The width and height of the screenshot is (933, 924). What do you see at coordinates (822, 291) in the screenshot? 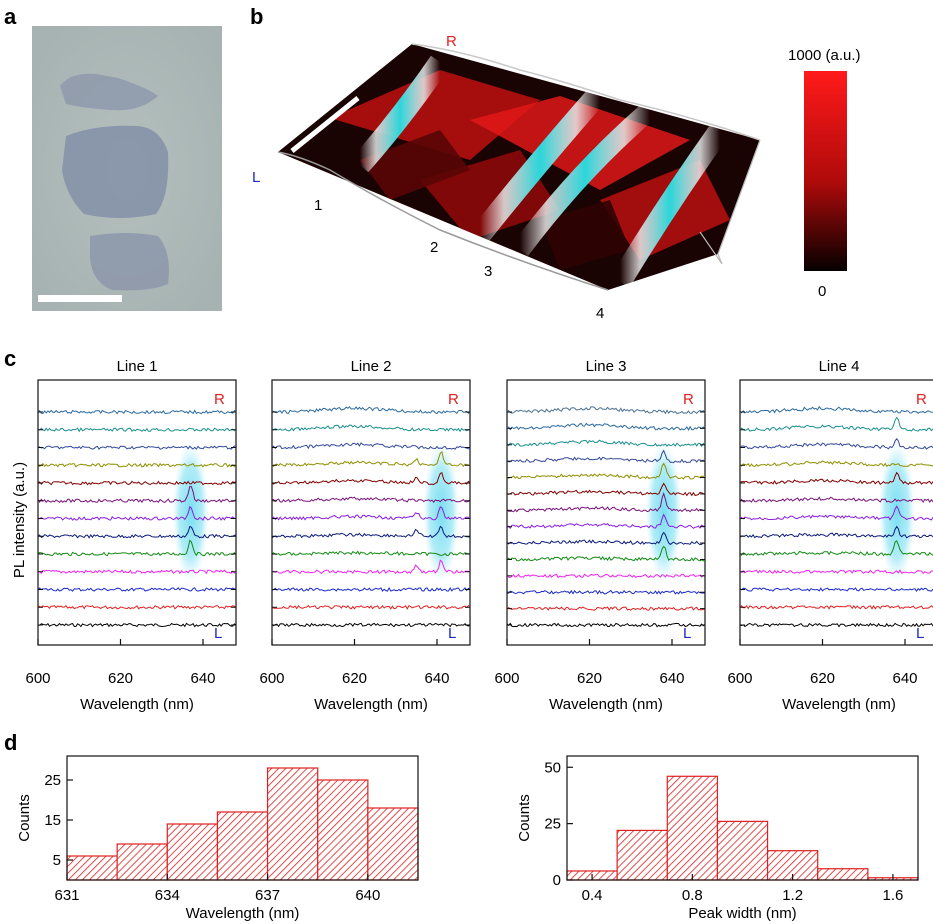
I see `colorbar-min-label: 0` at bounding box center [822, 291].